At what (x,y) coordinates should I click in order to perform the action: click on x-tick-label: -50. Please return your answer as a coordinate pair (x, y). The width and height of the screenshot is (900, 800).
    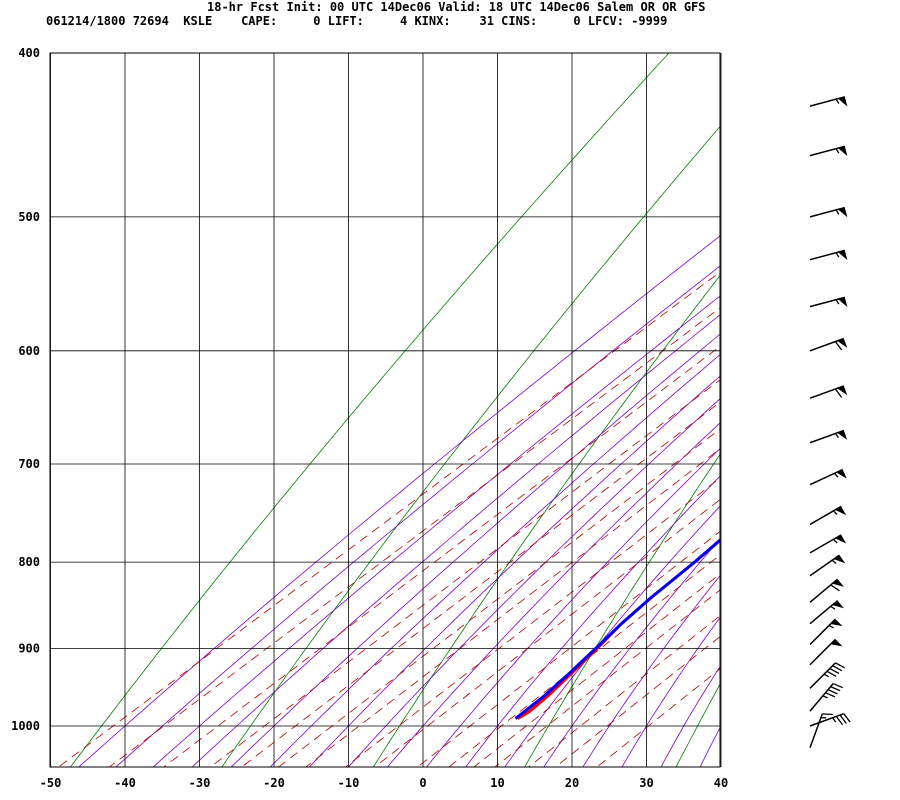
    Looking at the image, I should click on (51, 783).